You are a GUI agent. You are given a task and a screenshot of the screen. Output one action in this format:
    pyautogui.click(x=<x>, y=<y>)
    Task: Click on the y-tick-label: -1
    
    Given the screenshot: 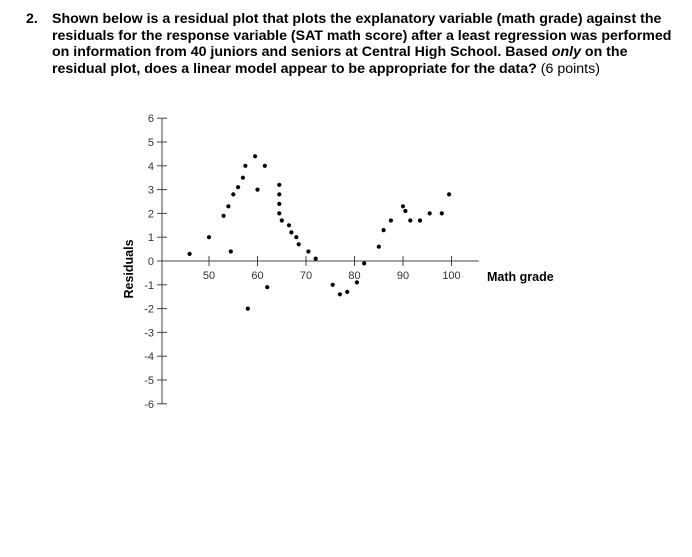 What is the action you would take?
    pyautogui.click(x=149, y=286)
    